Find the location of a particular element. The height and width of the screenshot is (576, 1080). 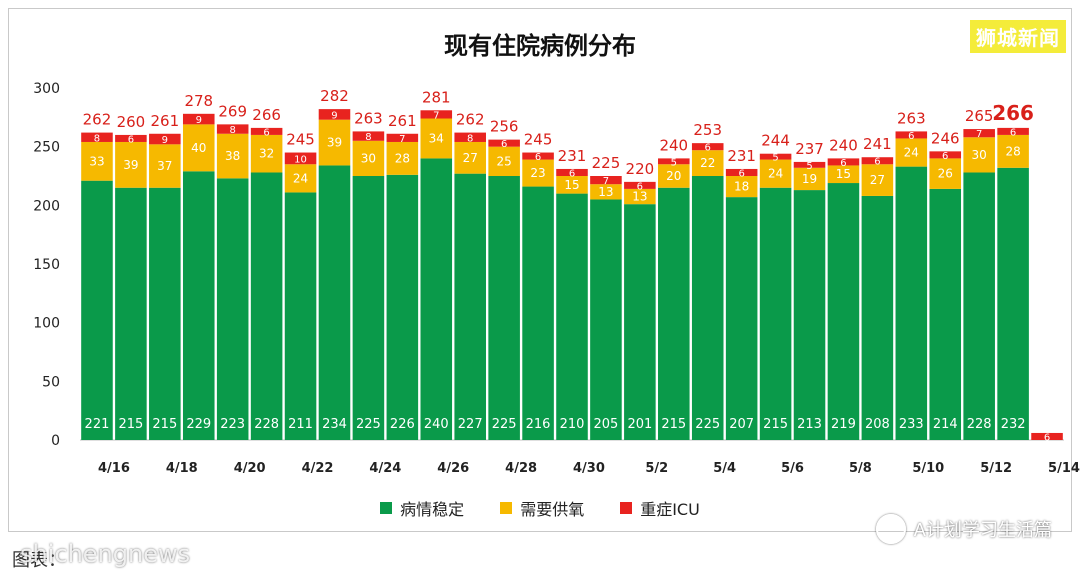

bar-total-label: 281 is located at coordinates (436, 97).